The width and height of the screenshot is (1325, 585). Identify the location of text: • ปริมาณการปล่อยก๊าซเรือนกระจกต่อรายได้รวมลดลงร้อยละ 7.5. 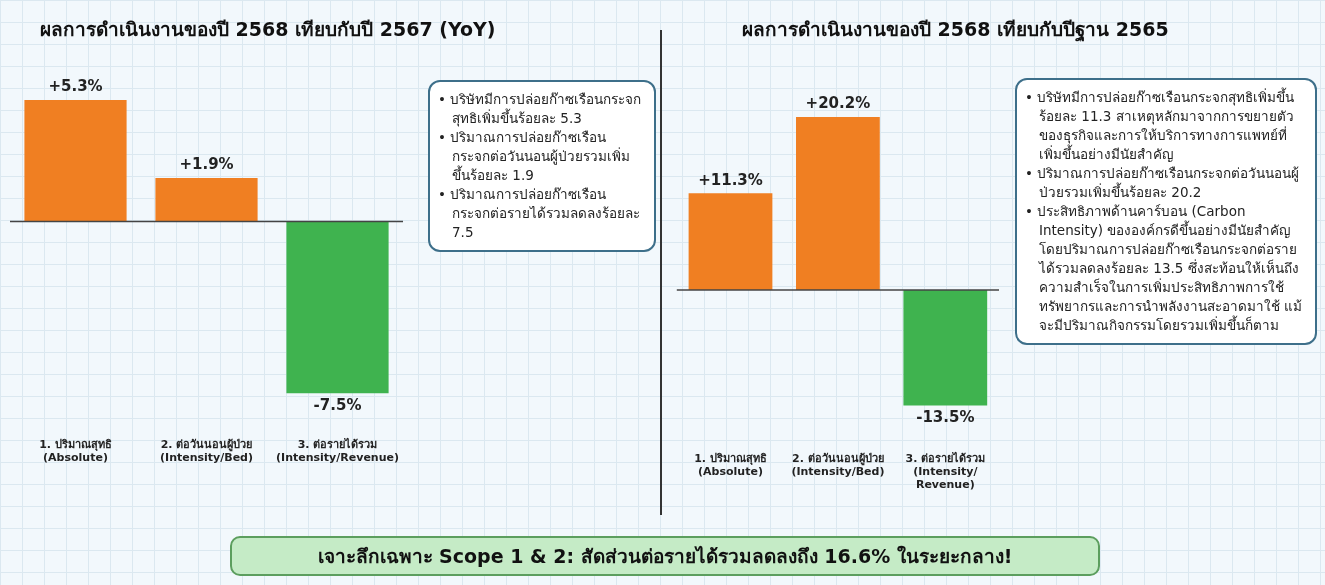
(539, 213).